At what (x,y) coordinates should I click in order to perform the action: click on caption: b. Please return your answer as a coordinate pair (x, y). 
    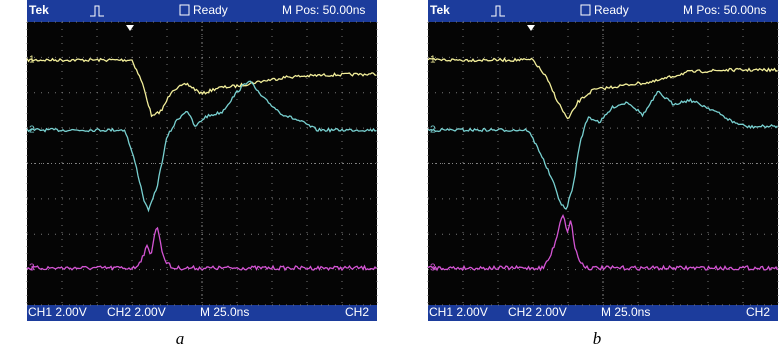
    Looking at the image, I should click on (597, 338).